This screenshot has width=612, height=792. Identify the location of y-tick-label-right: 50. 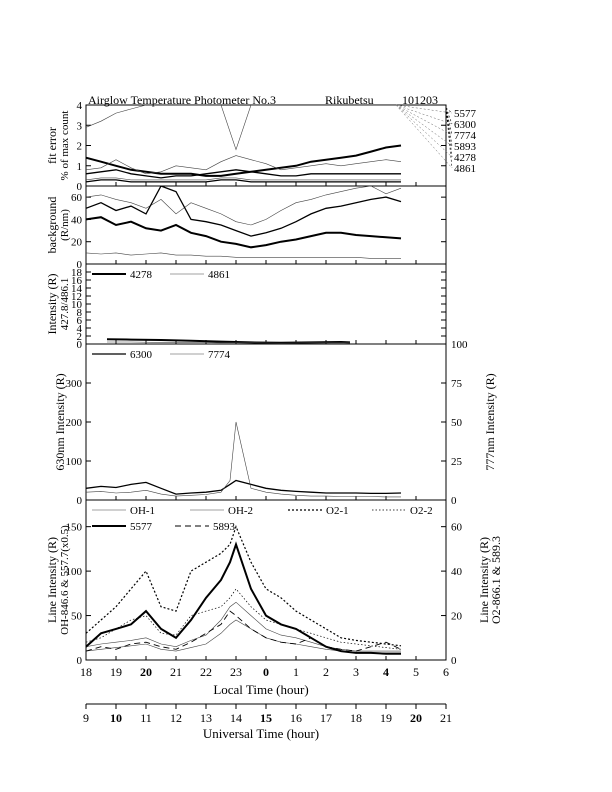
(457, 423).